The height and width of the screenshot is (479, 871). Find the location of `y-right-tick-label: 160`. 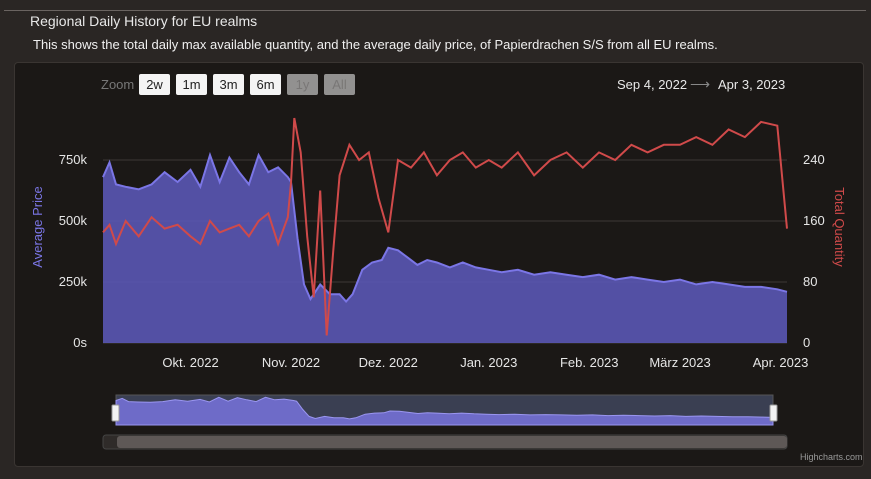

y-right-tick-label: 160 is located at coordinates (814, 220).